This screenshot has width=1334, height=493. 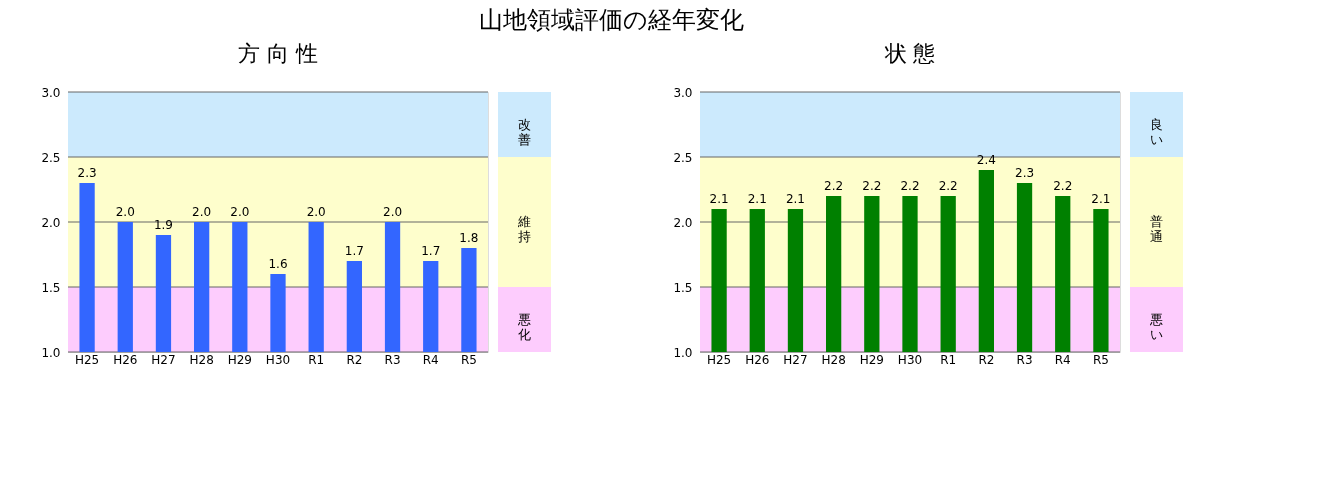 I want to click on band-label: 悪い, so click(x=1155, y=326).